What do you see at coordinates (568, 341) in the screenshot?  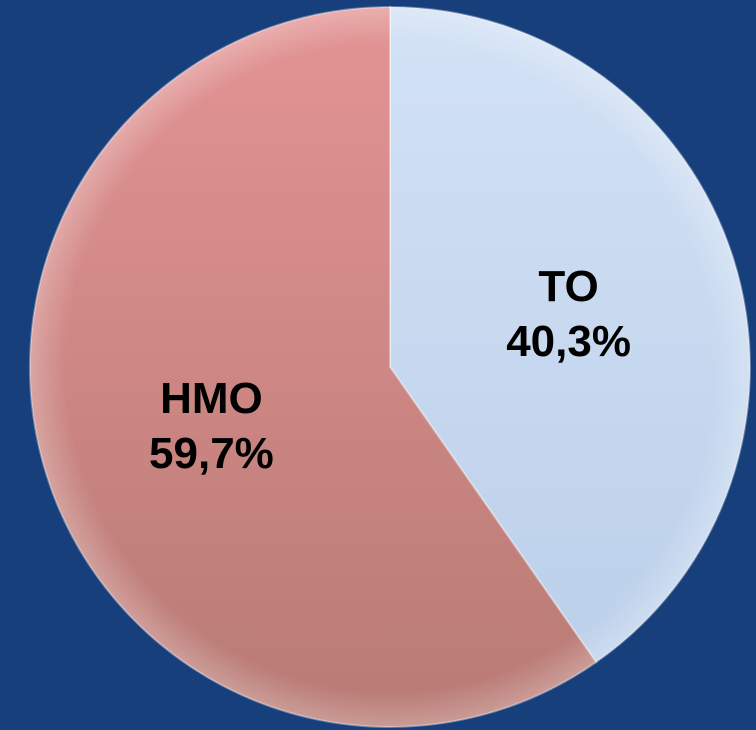 I see `slice-value-to: 40,3%` at bounding box center [568, 341].